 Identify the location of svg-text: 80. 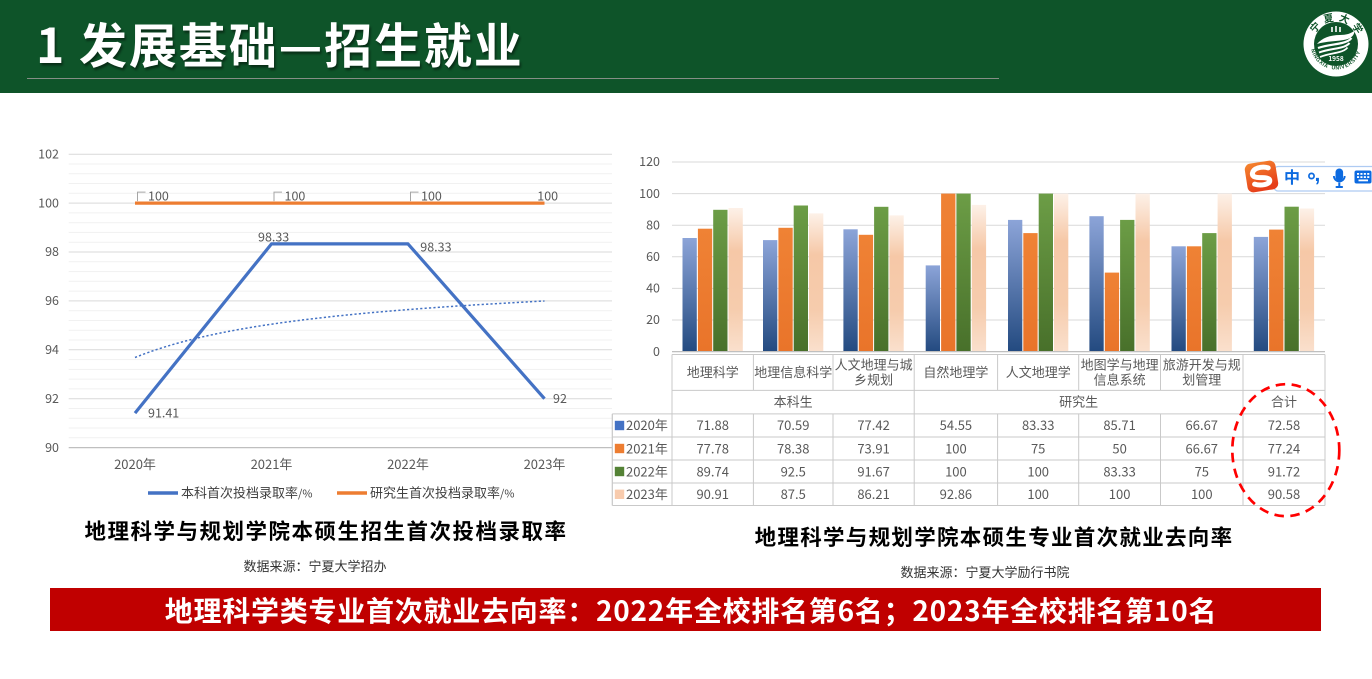
(653, 223).